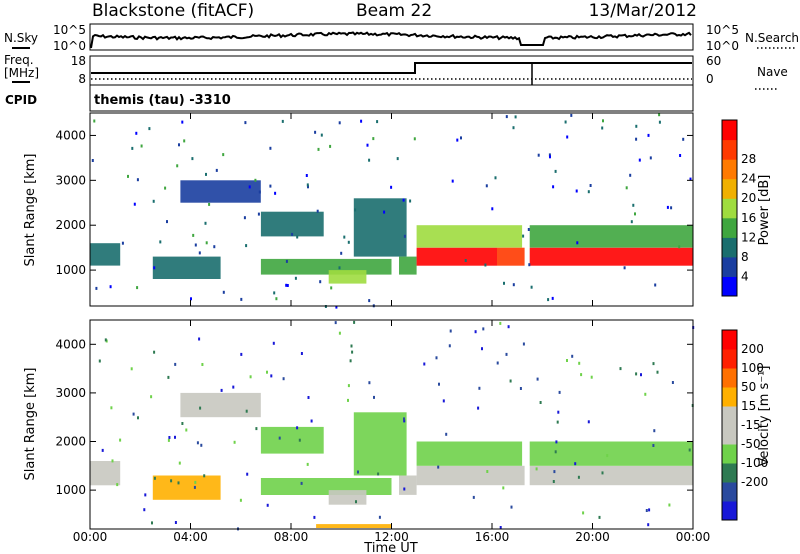  I want to click on freq-line, so click(391, 68).